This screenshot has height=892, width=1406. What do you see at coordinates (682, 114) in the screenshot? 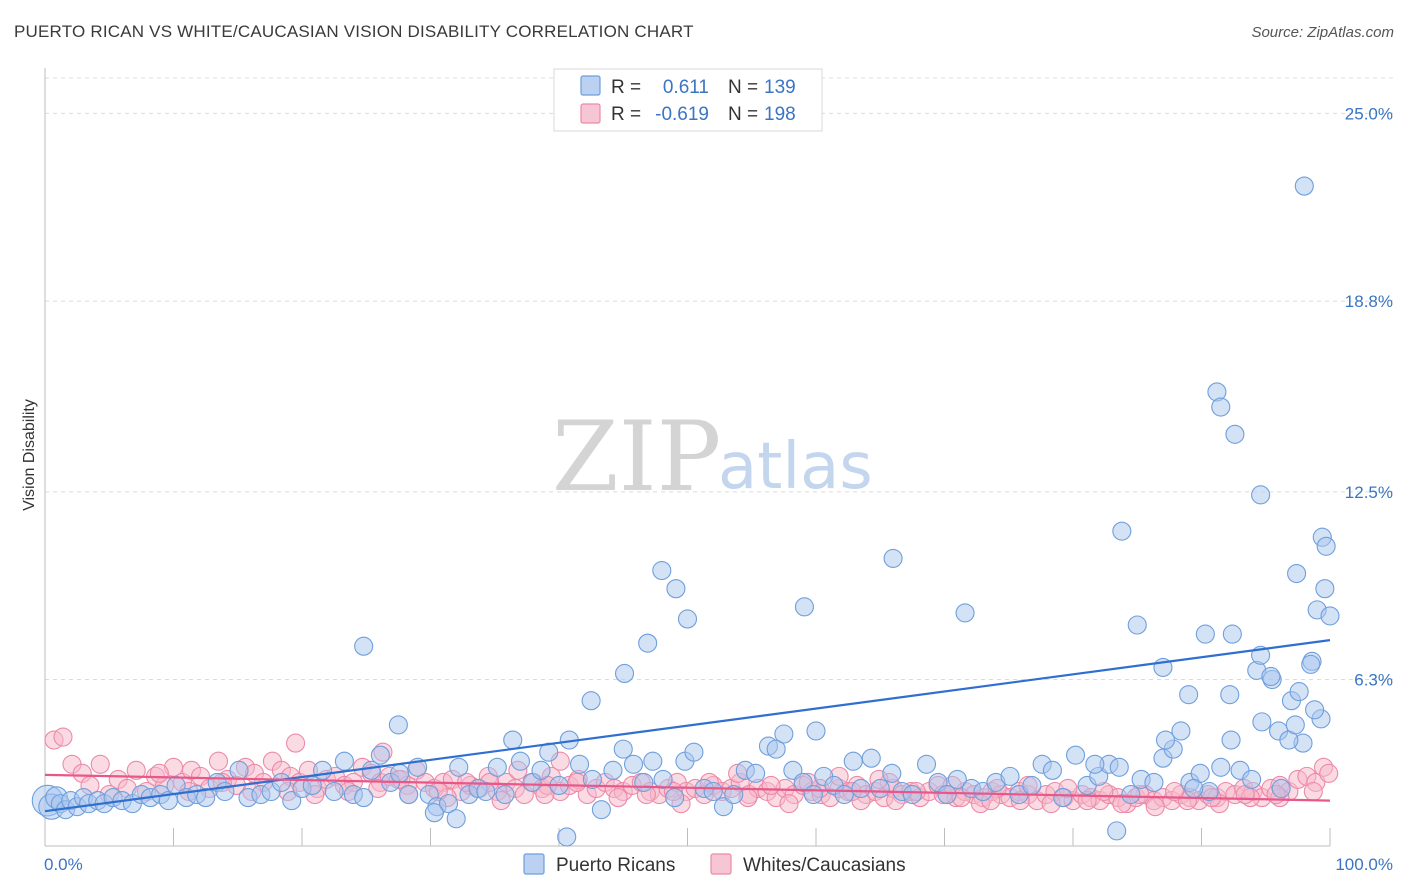
I see `legend-r-value: -0.619` at bounding box center [682, 114].